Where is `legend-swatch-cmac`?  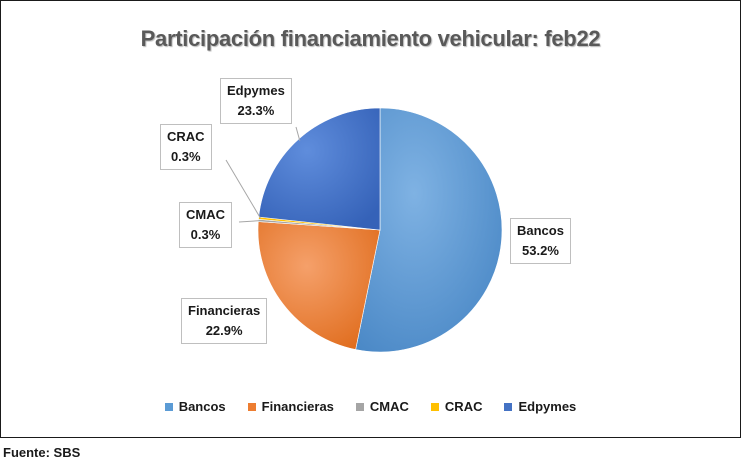
legend-swatch-cmac is located at coordinates (359, 406).